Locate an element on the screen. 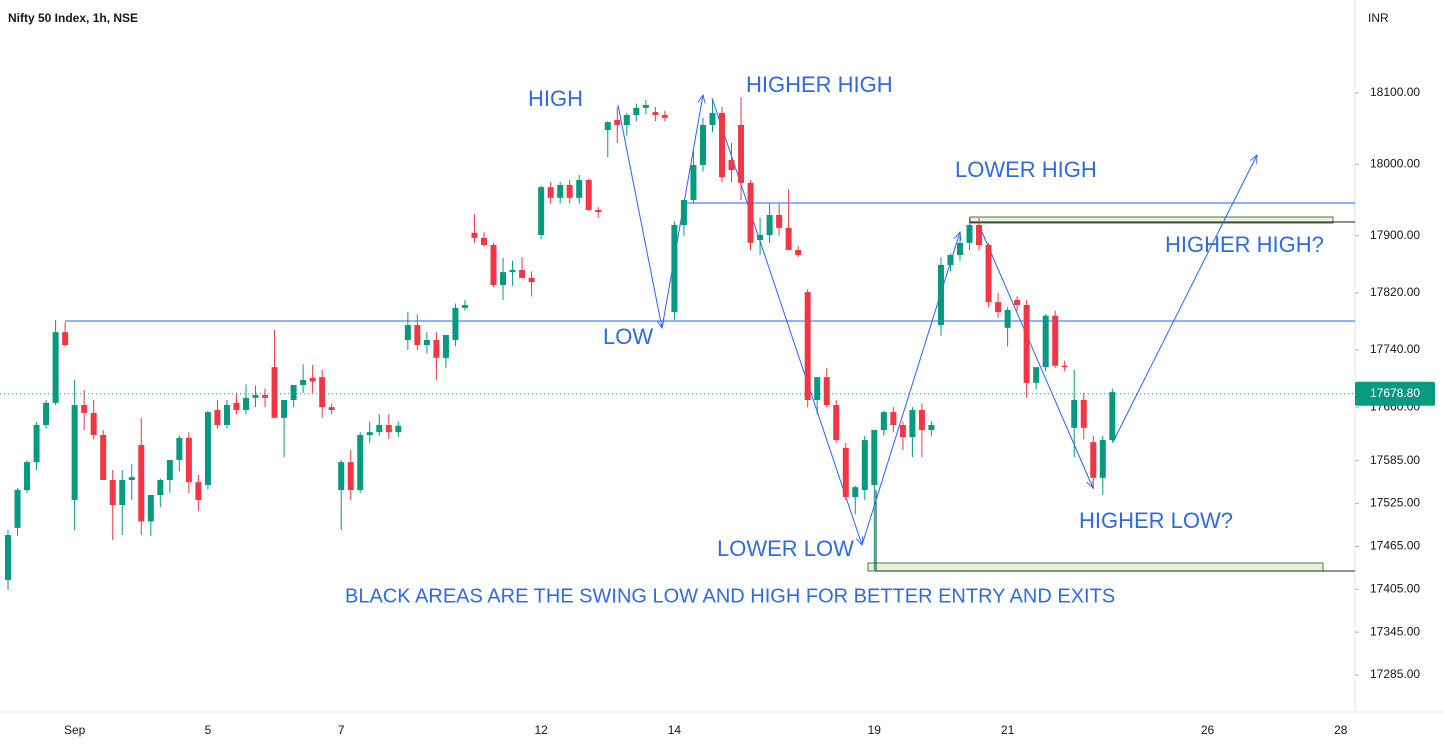 The height and width of the screenshot is (748, 1443). x-tick-label: 19 is located at coordinates (875, 730).